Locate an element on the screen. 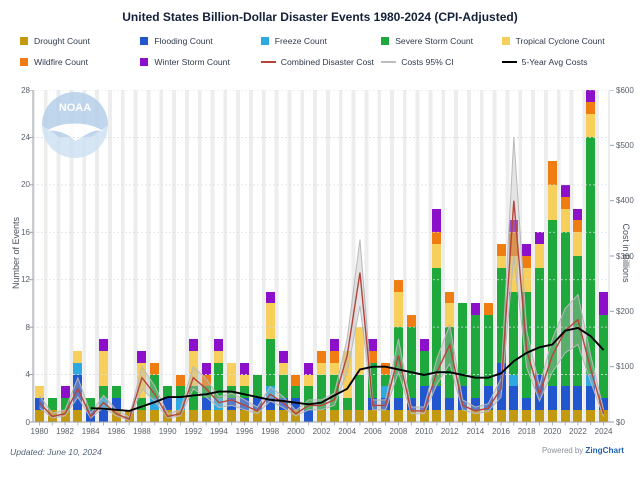 Image resolution: width=640 pixels, height=480 pixels. bar-segment-drought-count-2018 is located at coordinates (527, 416).